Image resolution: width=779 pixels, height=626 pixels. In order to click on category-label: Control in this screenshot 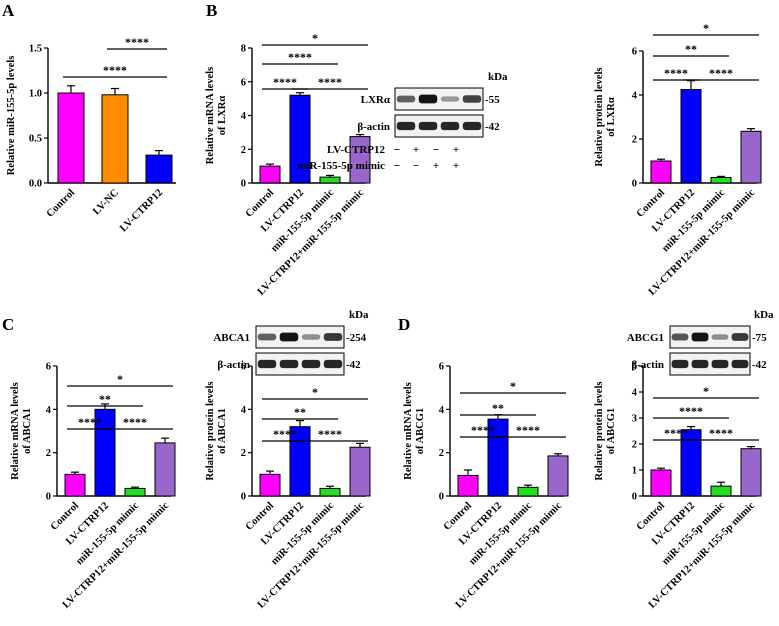, I will do `click(61, 203)`.